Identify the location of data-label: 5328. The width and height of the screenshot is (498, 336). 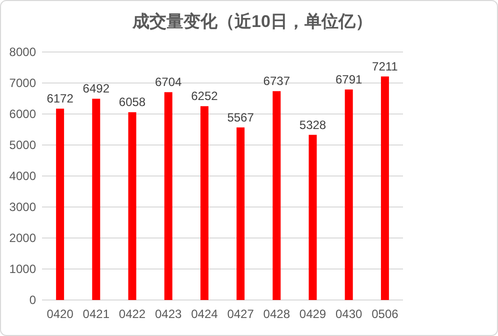
(312, 125).